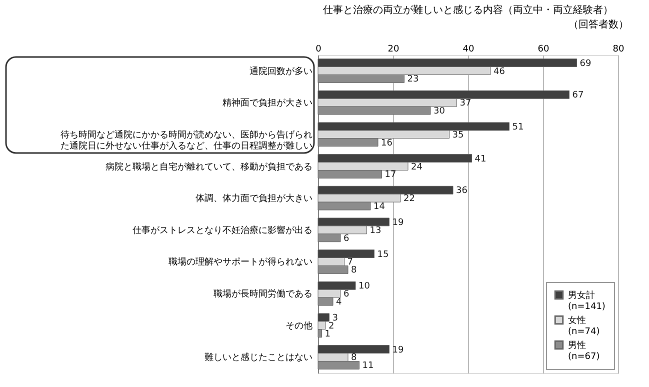  Describe the element at coordinates (409, 199) in the screenshot. I see `data-label: 22` at that location.